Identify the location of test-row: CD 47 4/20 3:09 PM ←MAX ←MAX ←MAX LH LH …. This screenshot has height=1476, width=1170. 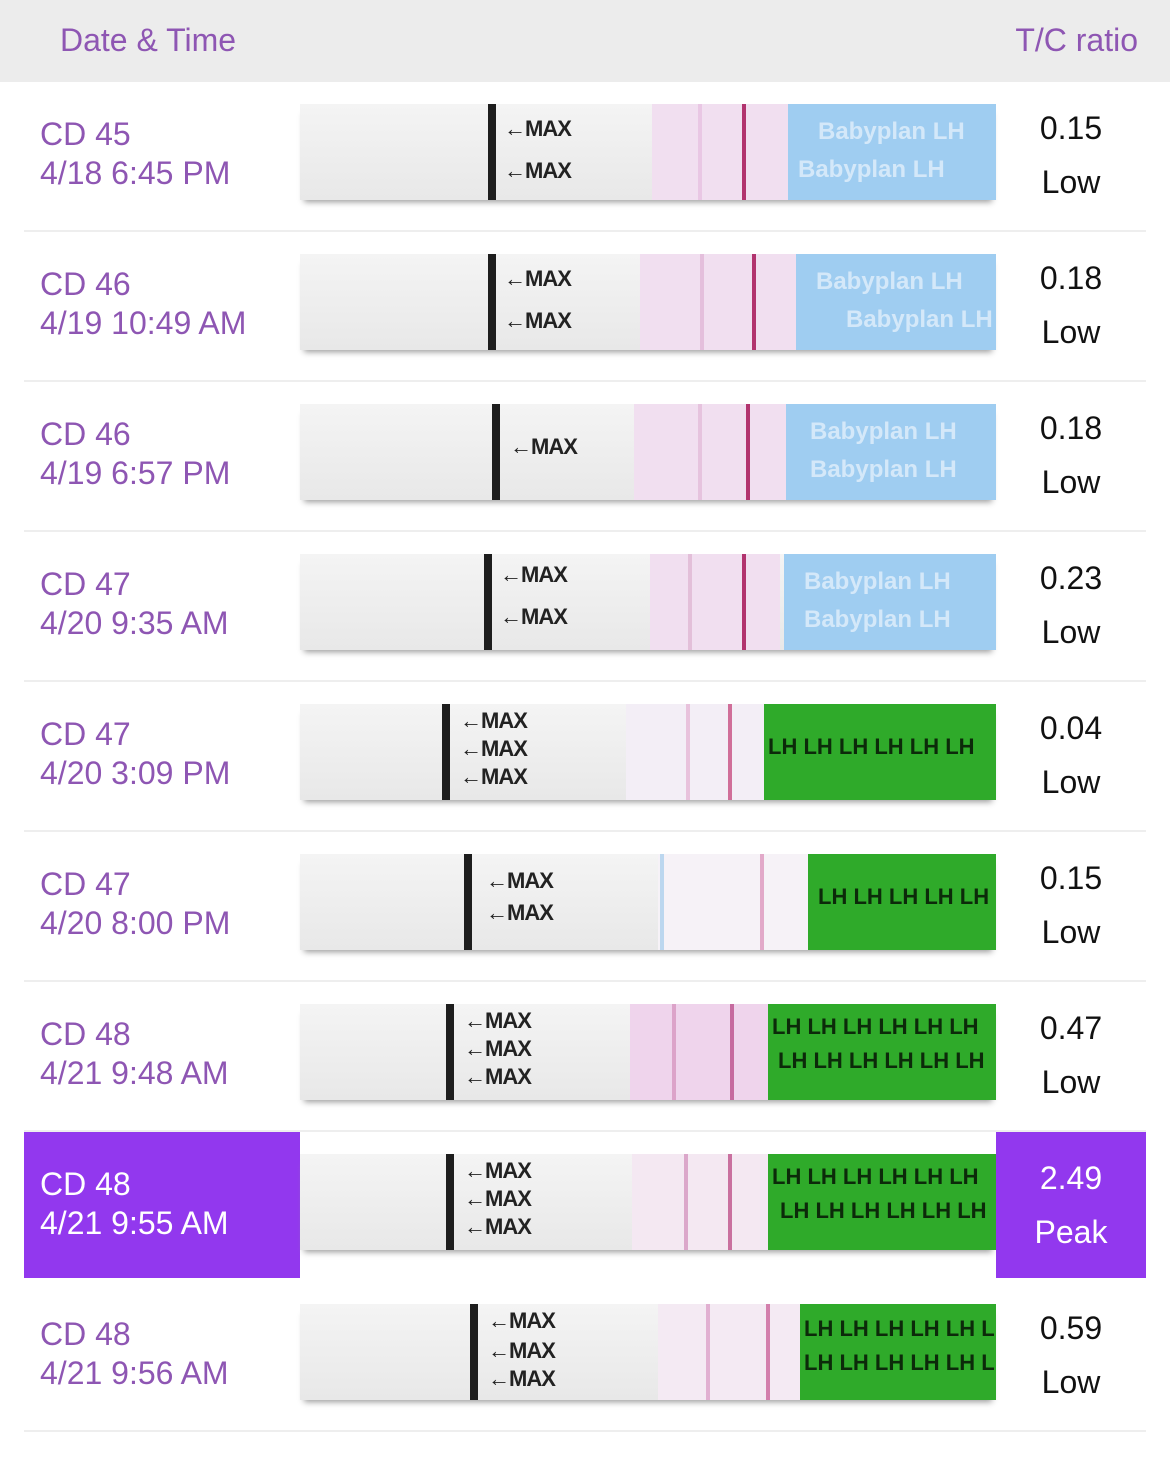
(585, 757).